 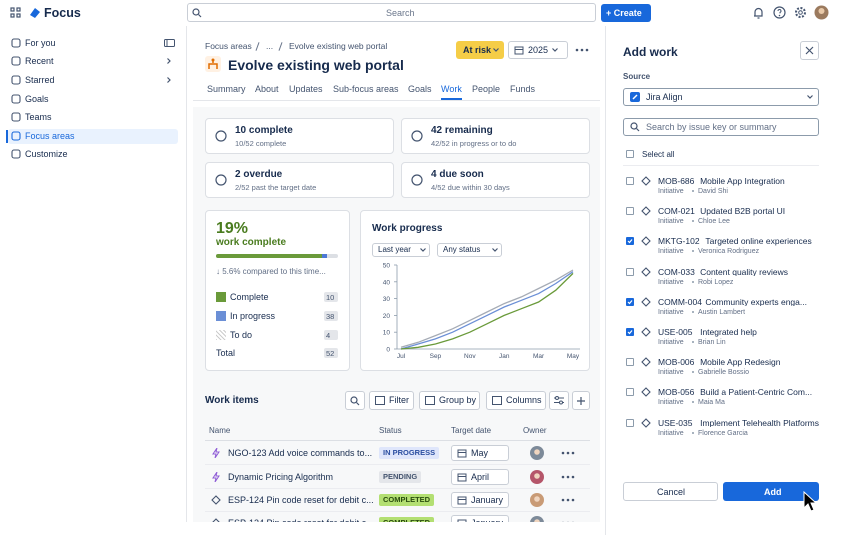 What do you see at coordinates (50, 136) in the screenshot?
I see `sidebar-item: Focus areas` at bounding box center [50, 136].